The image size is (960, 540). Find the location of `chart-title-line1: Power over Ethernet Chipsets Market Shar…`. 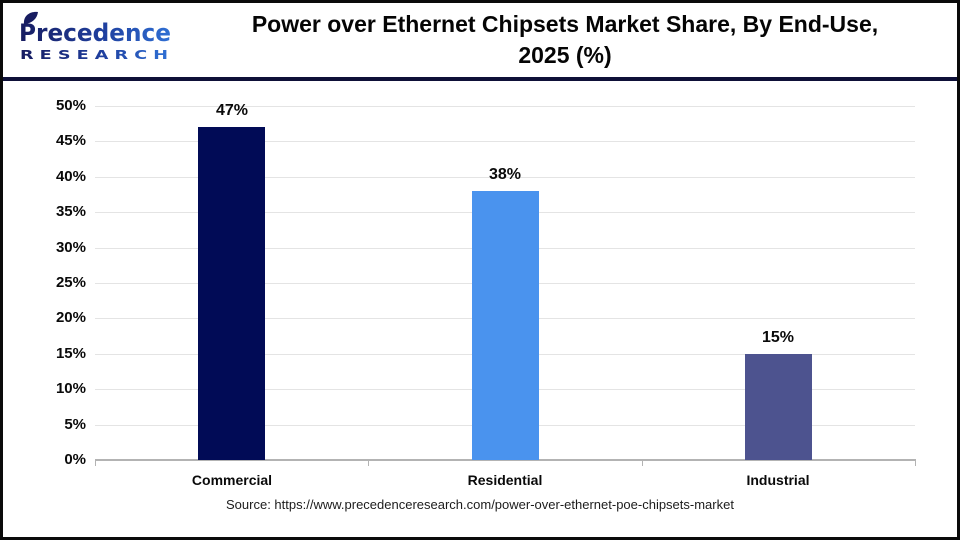

chart-title-line1: Power over Ethernet Chipsets Market Shar… is located at coordinates (565, 24).